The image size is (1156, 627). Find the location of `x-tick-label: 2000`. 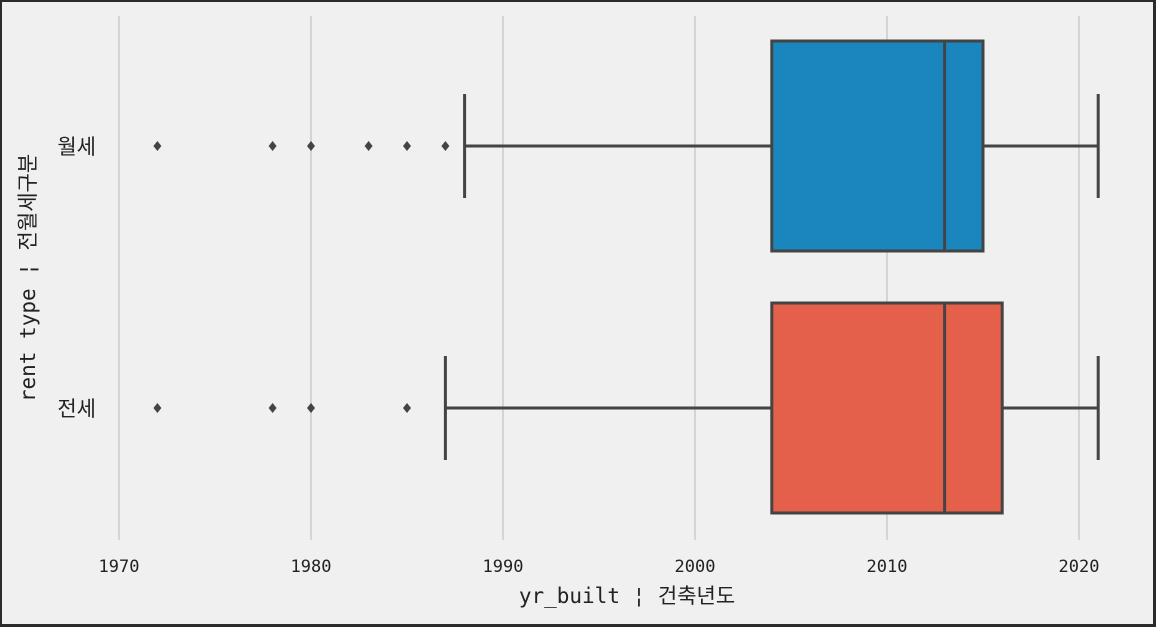

x-tick-label: 2000 is located at coordinates (695, 567).